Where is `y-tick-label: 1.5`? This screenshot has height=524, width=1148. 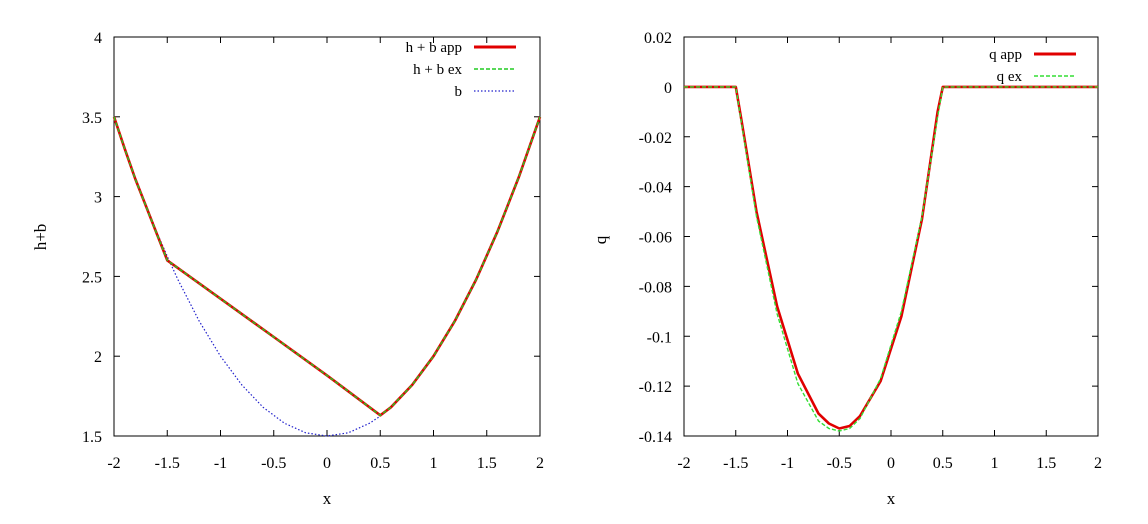 y-tick-label: 1.5 is located at coordinates (92, 437).